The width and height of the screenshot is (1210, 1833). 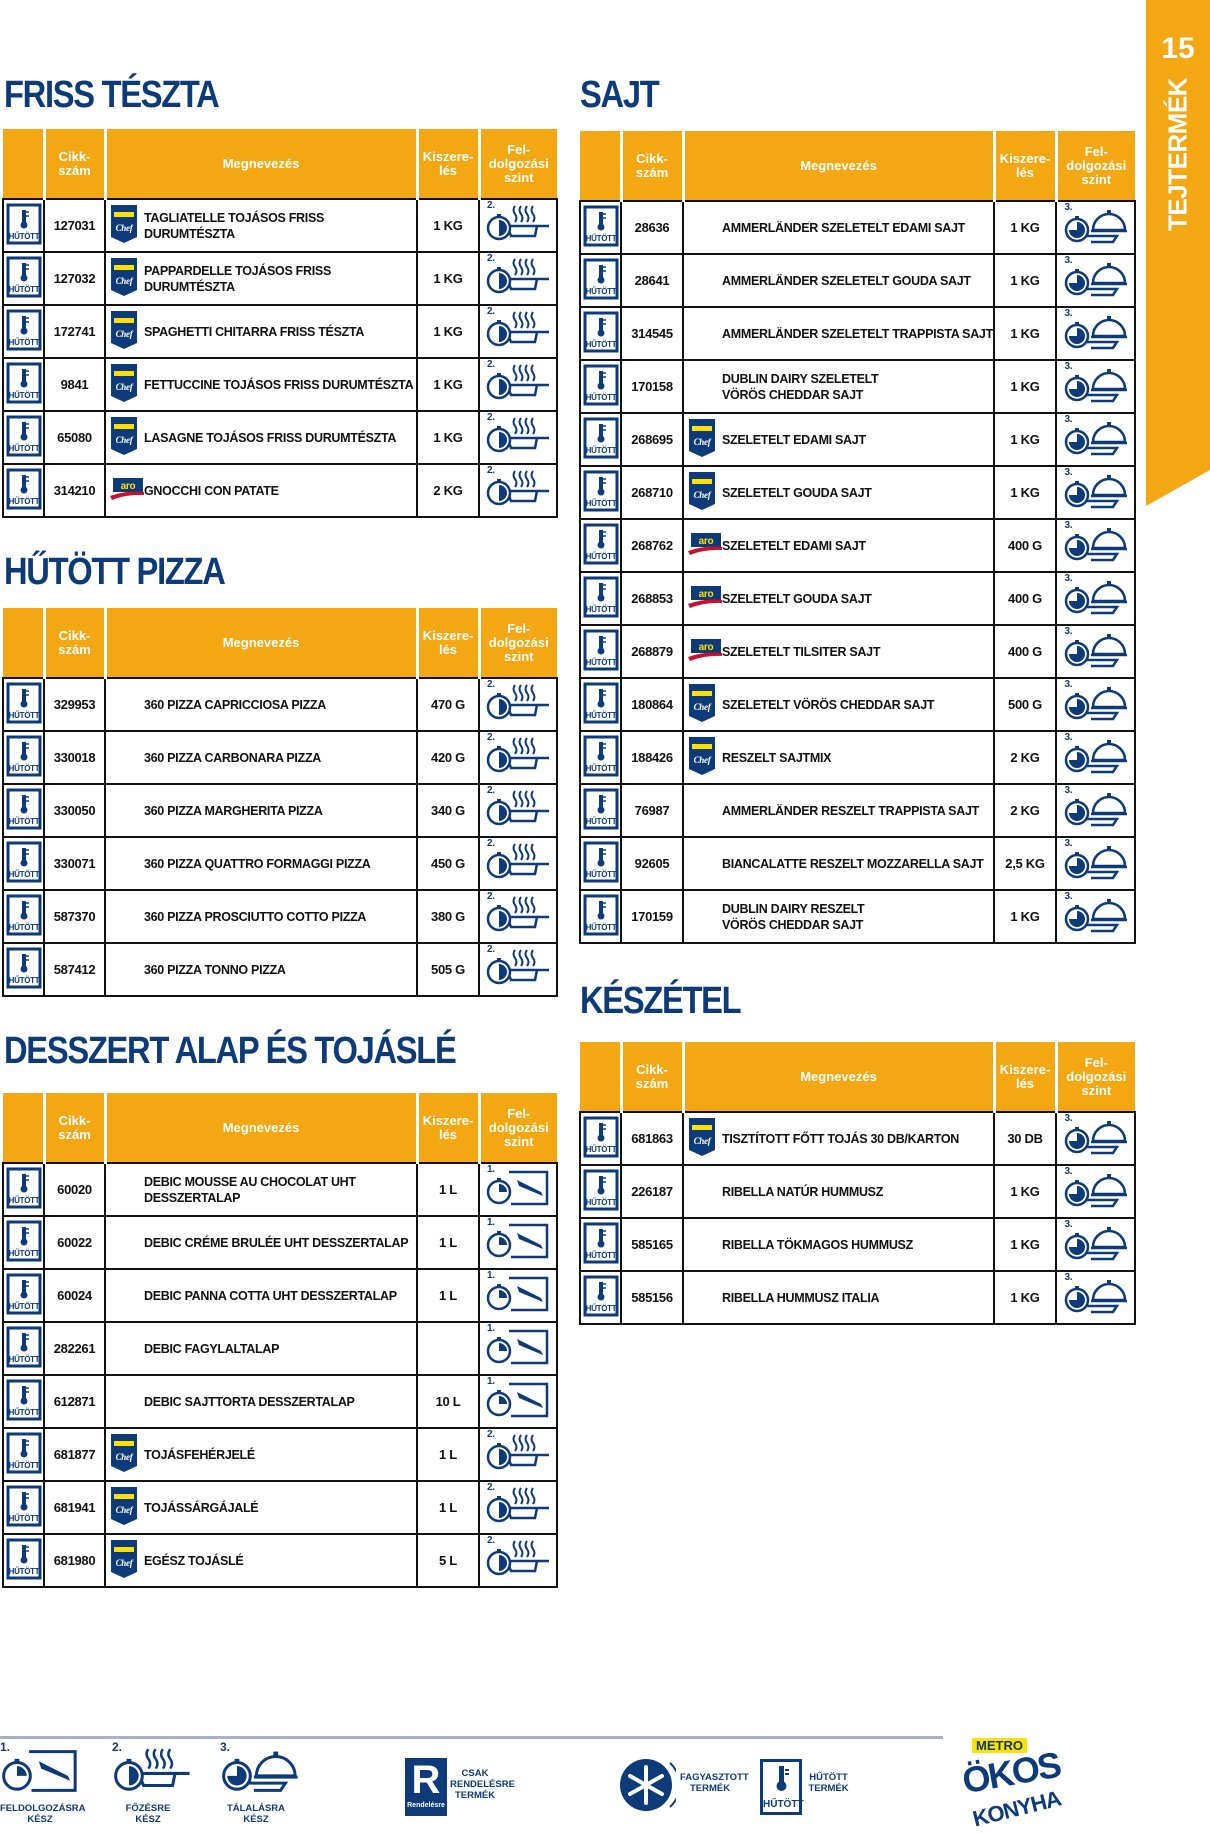 What do you see at coordinates (128, 486) in the screenshot?
I see `svg-text: aro` at bounding box center [128, 486].